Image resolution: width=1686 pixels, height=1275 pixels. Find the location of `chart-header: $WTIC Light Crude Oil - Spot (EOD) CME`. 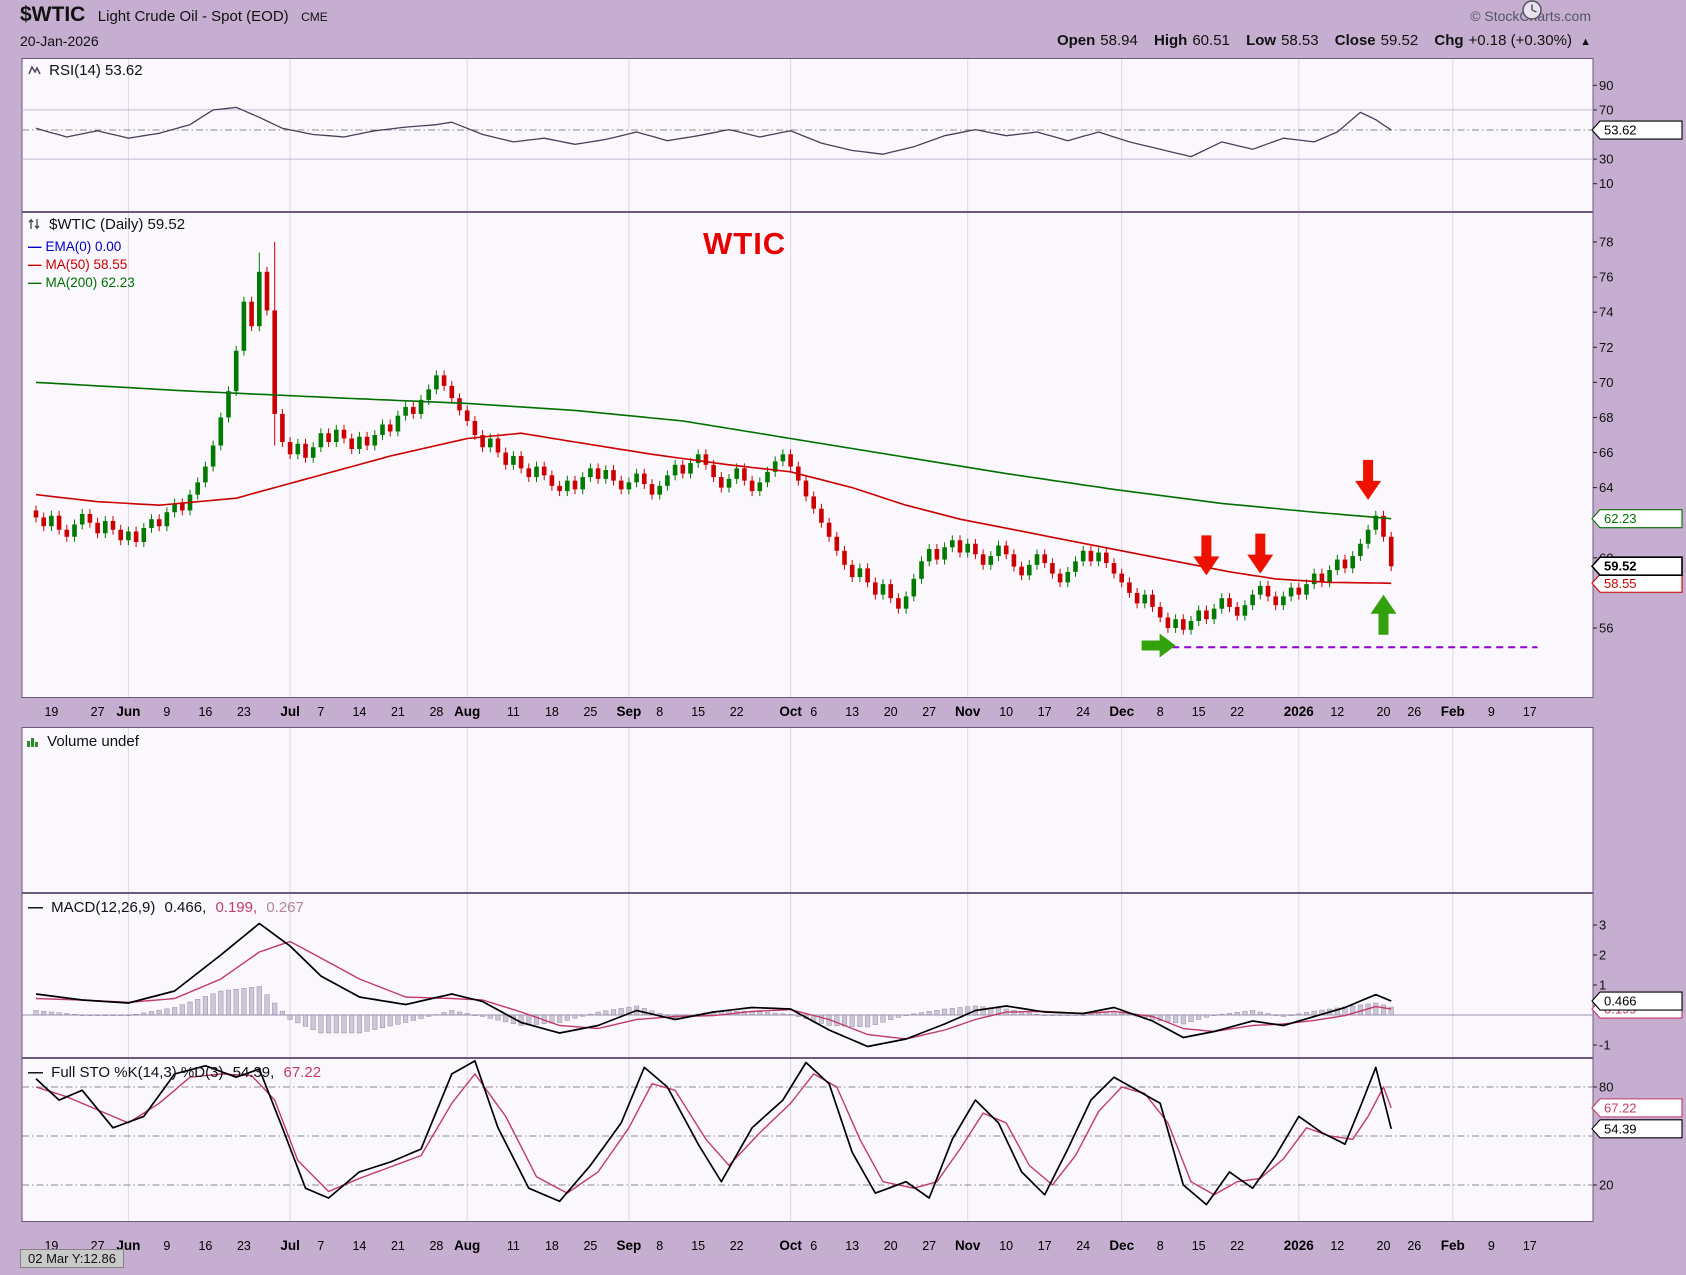

chart-header: $WTIC Light Crude Oil - Spot (EOD) CME is located at coordinates (174, 15).